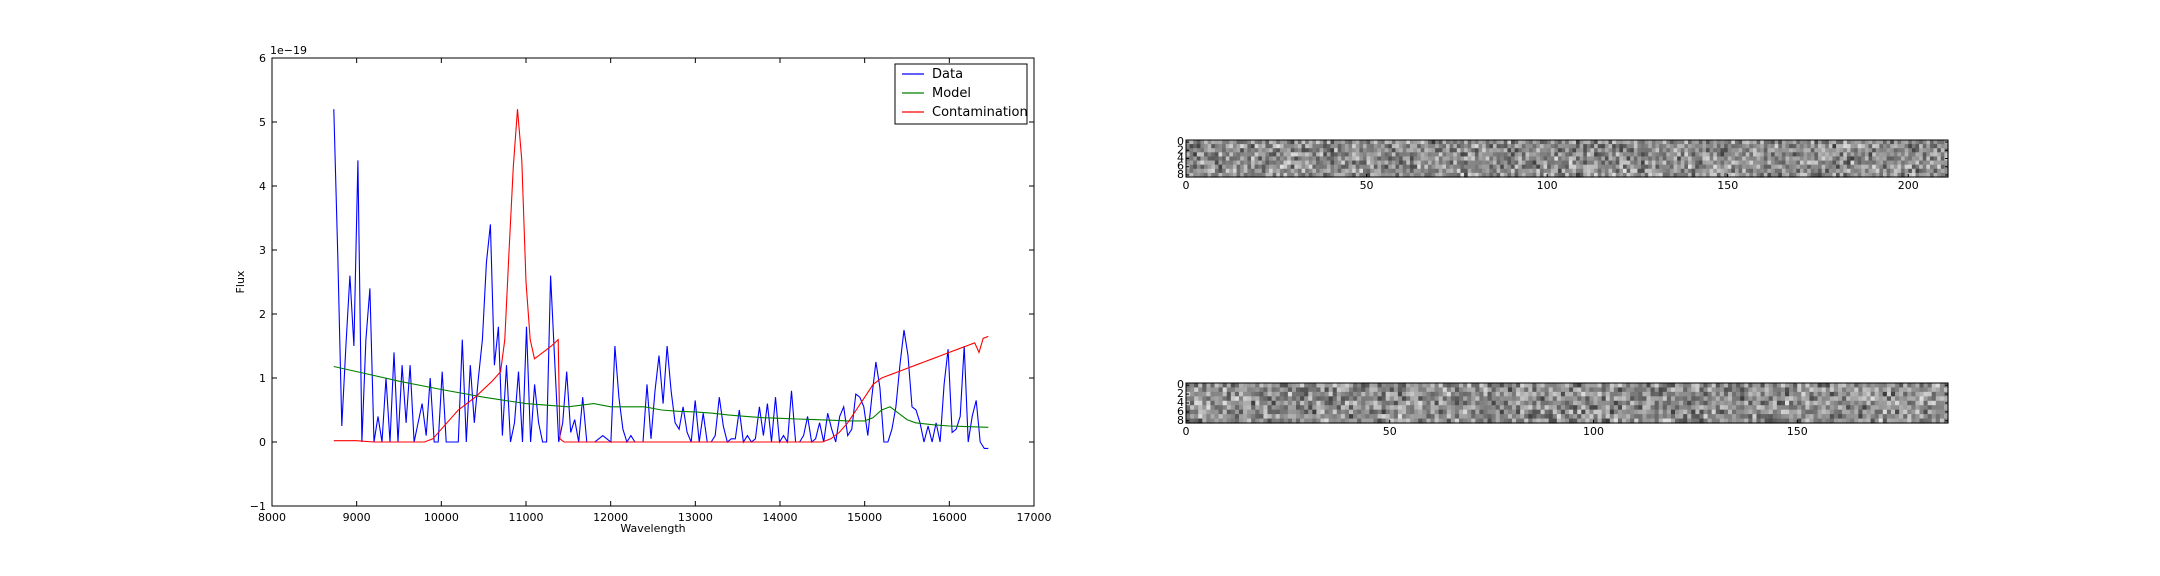 The image size is (2160, 576). Describe the element at coordinates (610, 517) in the screenshot. I see `x-tick-label: 12000` at that location.